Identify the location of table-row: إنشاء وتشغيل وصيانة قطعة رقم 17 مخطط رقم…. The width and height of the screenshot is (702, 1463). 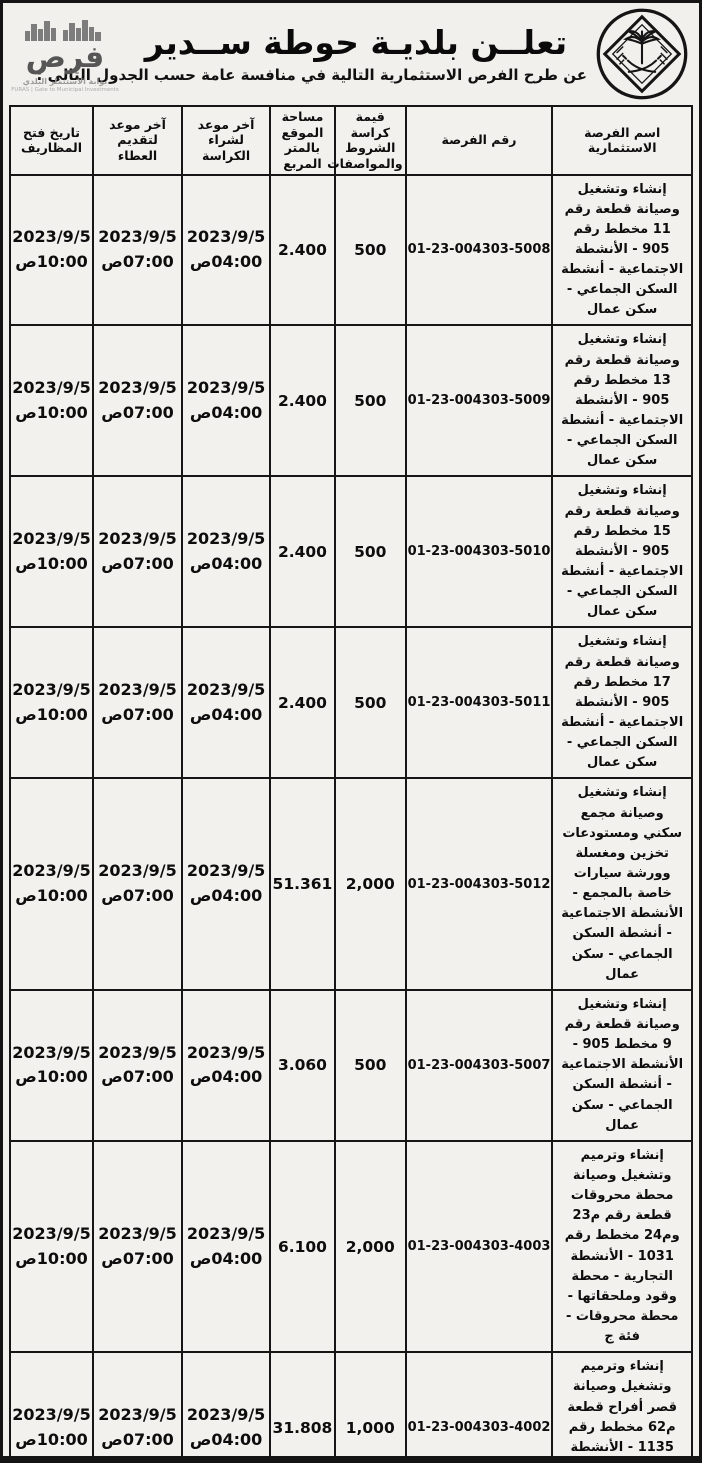
(350, 703).